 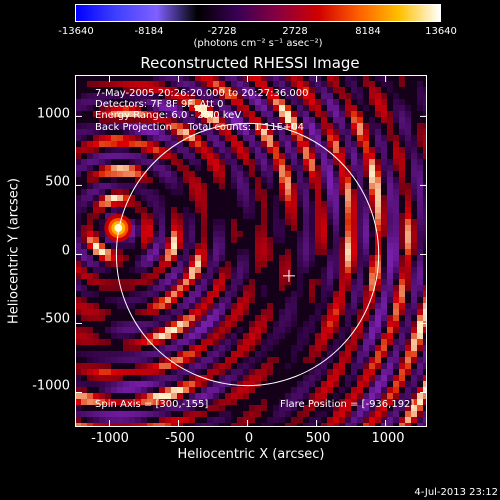 I want to click on y-axis-label: Heliocentric Y (arcsec), so click(x=14, y=251).